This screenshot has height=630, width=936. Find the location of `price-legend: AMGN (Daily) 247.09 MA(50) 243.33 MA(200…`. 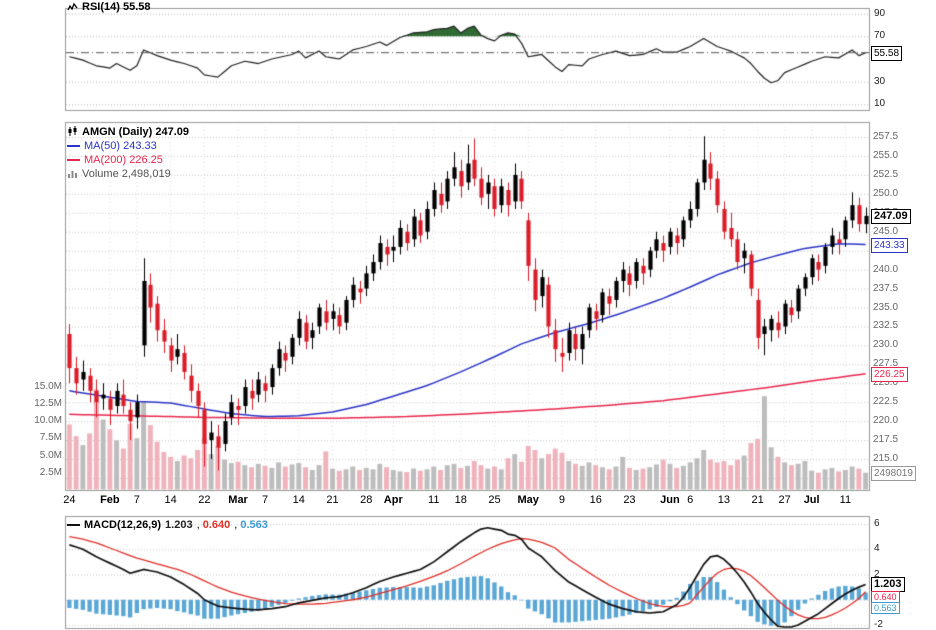

price-legend: AMGN (Daily) 247.09 MA(50) 243.33 MA(200… is located at coordinates (128, 152).